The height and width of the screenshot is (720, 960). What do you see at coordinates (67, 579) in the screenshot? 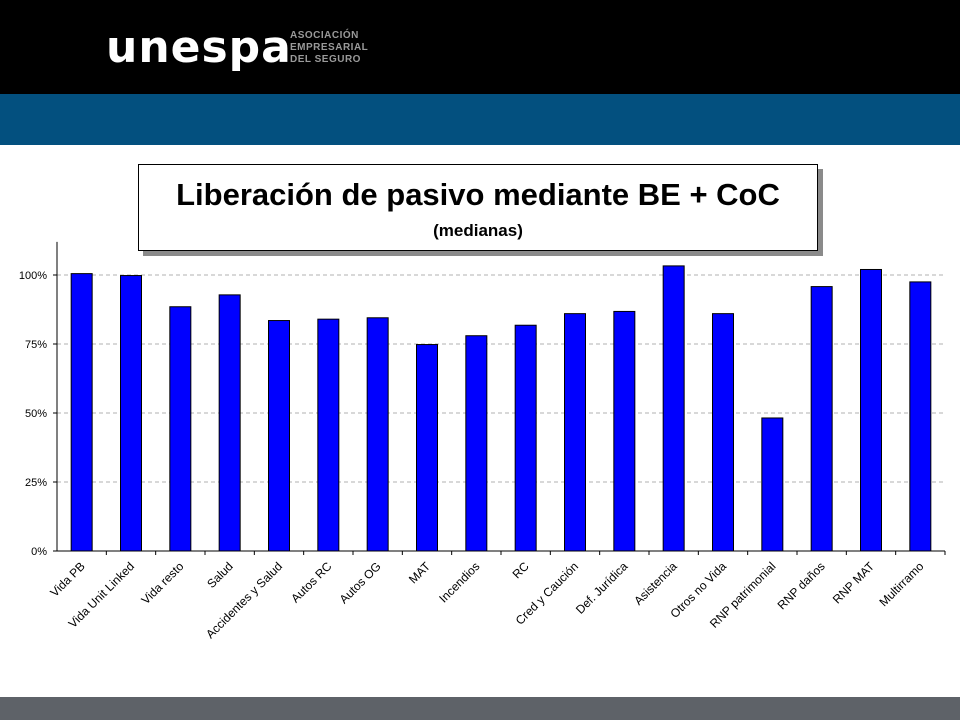
I see `x-category-label: Vida PB` at bounding box center [67, 579].